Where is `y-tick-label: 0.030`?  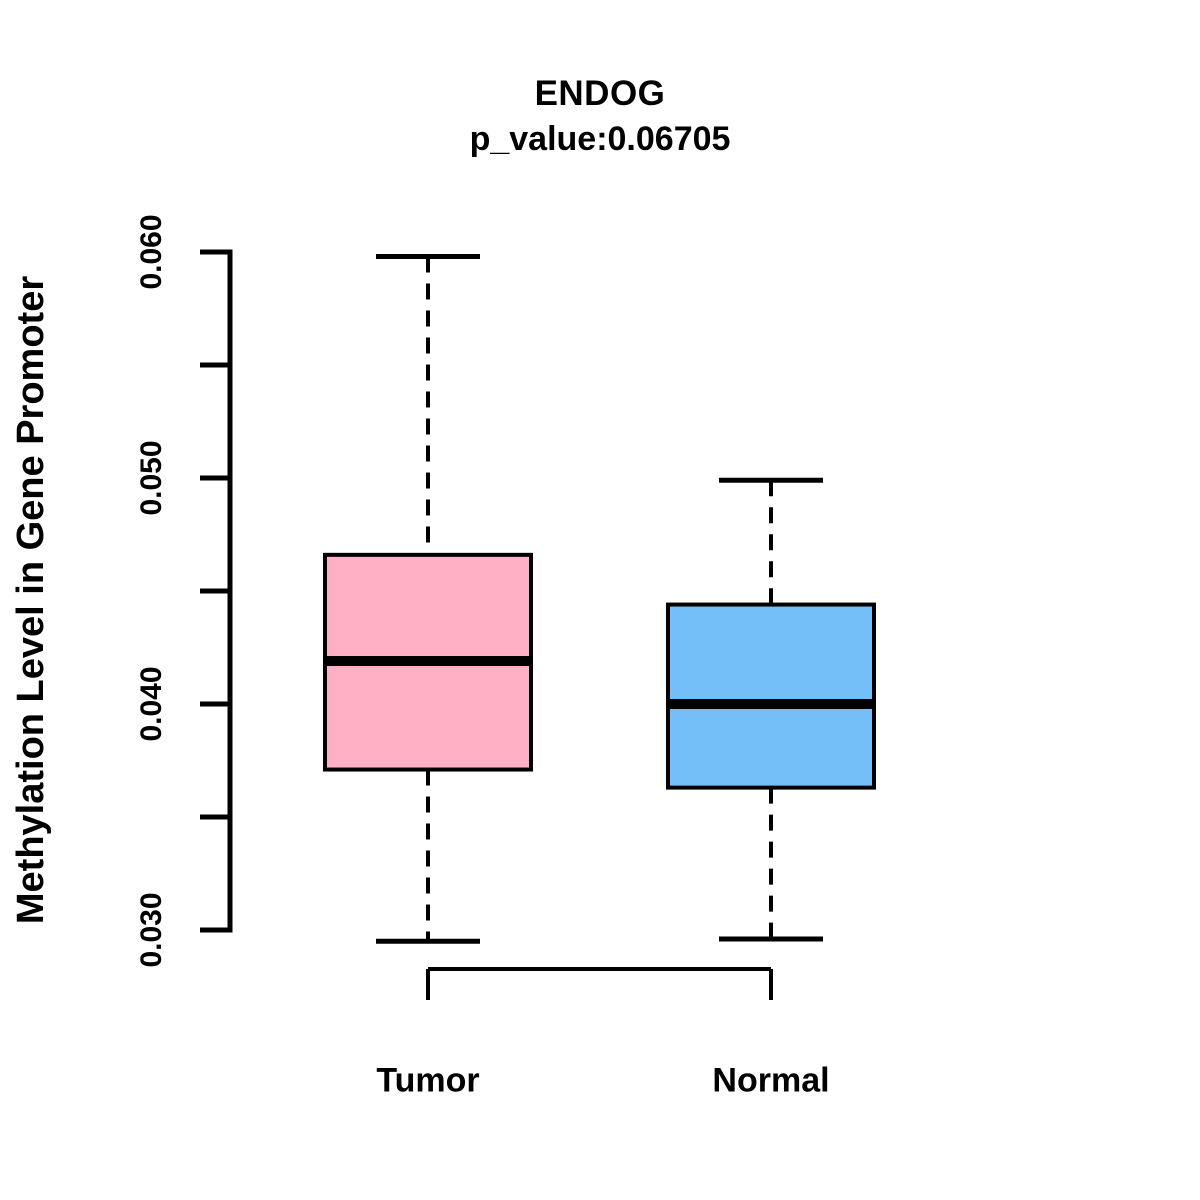
y-tick-label: 0.030 is located at coordinates (151, 930).